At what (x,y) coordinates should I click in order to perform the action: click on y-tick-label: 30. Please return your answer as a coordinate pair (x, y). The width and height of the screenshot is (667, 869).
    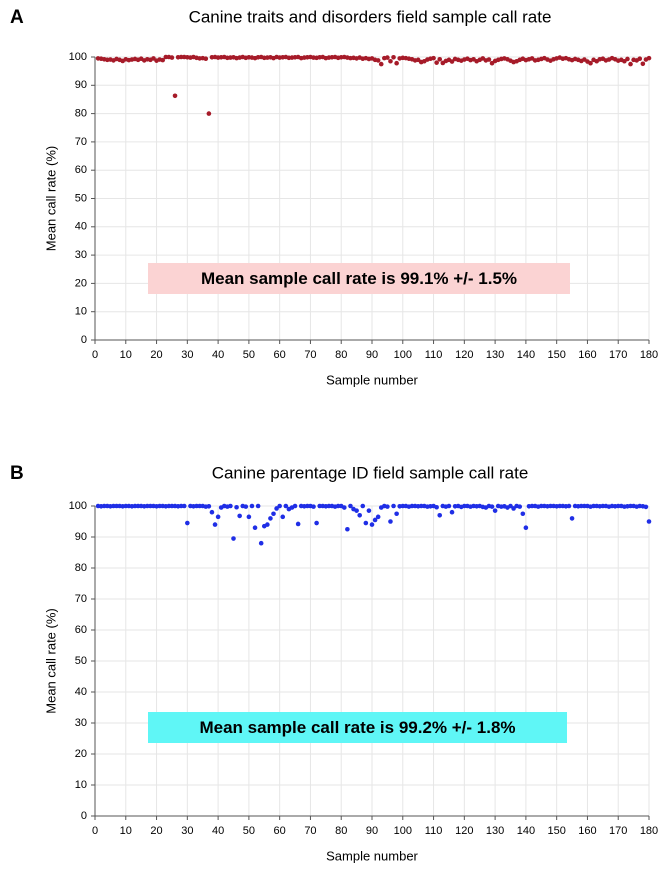
    Looking at the image, I should click on (81, 255).